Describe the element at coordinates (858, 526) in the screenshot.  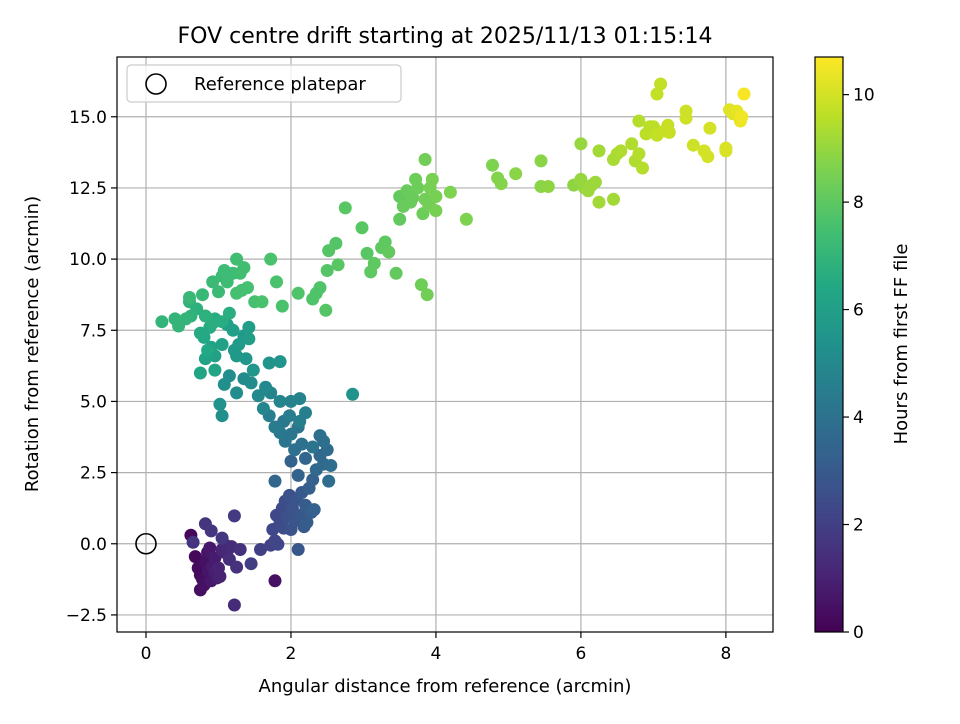
I see `colorbar-tick-label: 2` at that location.